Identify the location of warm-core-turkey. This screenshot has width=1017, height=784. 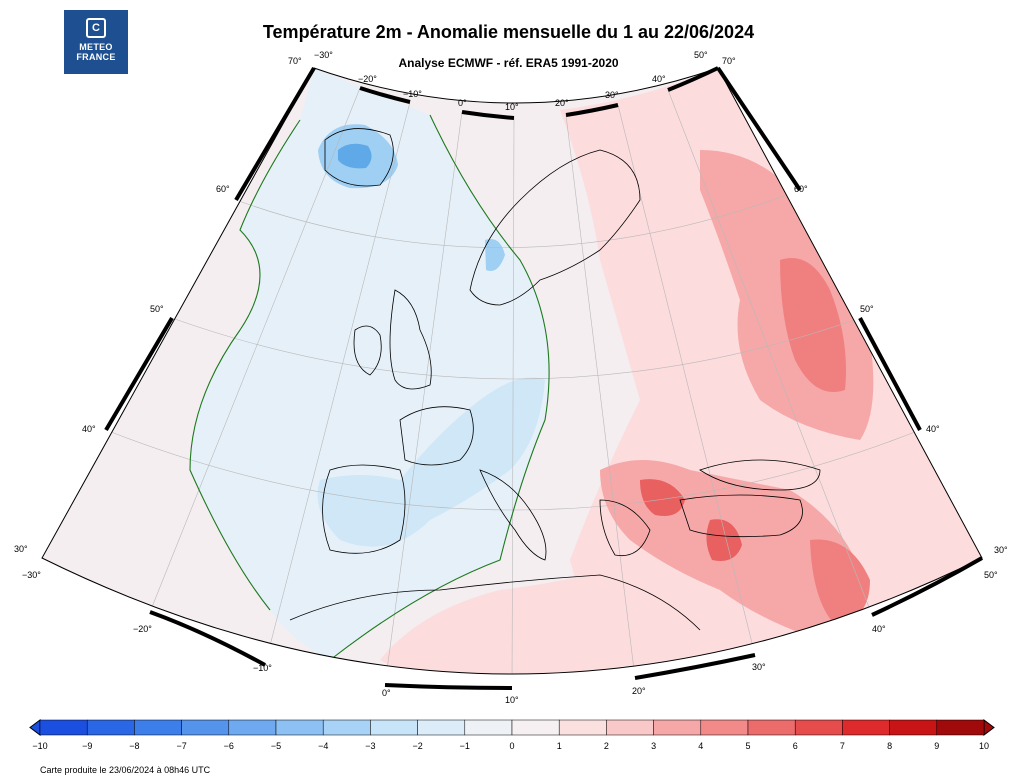
(724, 540).